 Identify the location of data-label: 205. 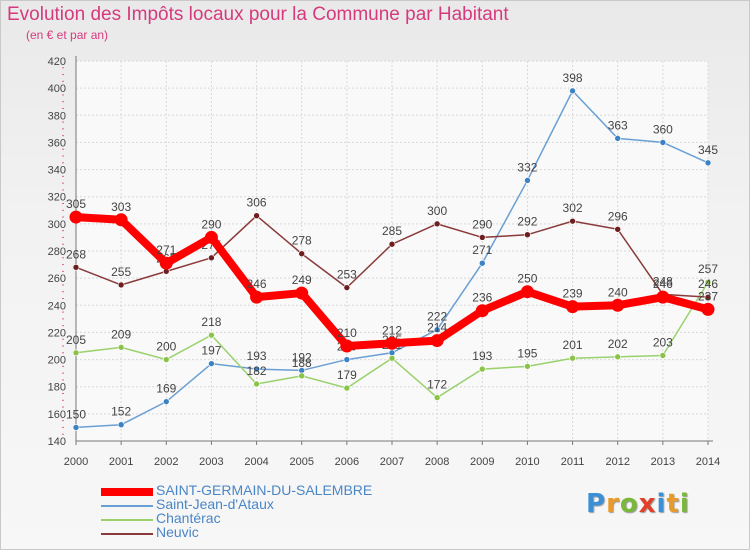
(76, 340).